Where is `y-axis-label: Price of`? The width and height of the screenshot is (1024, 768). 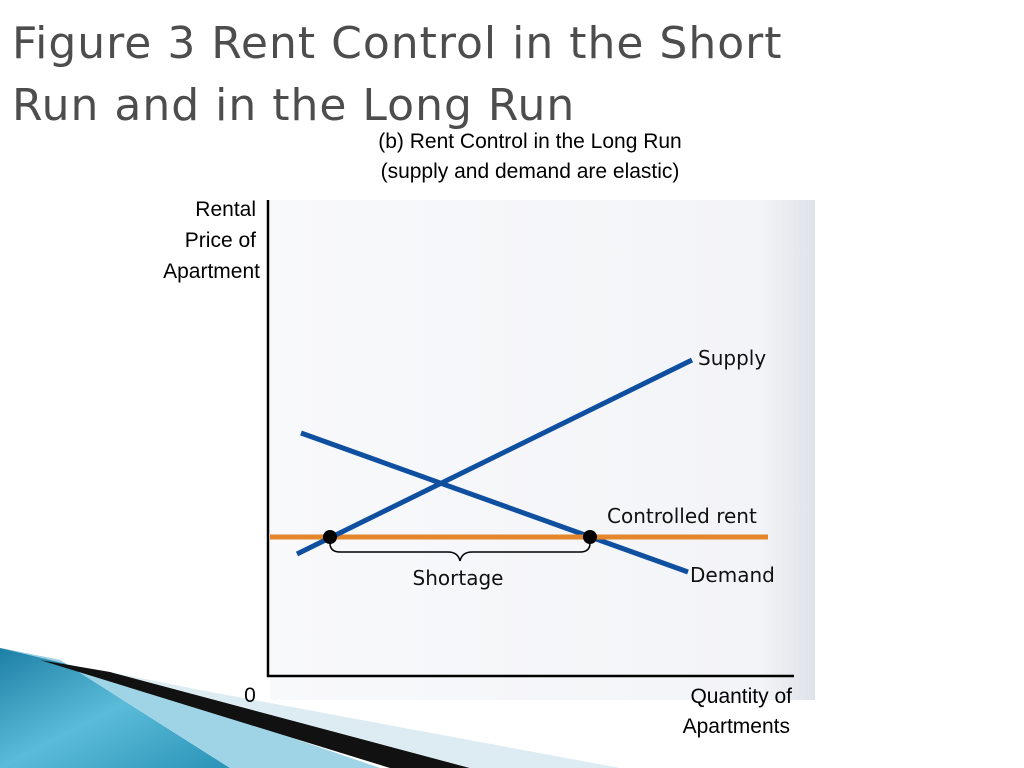 y-axis-label: Price of is located at coordinates (220, 240).